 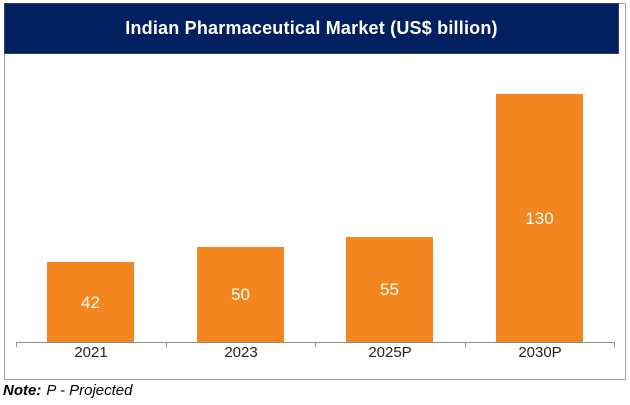 I want to click on bar-value-label: 55, so click(x=389, y=289).